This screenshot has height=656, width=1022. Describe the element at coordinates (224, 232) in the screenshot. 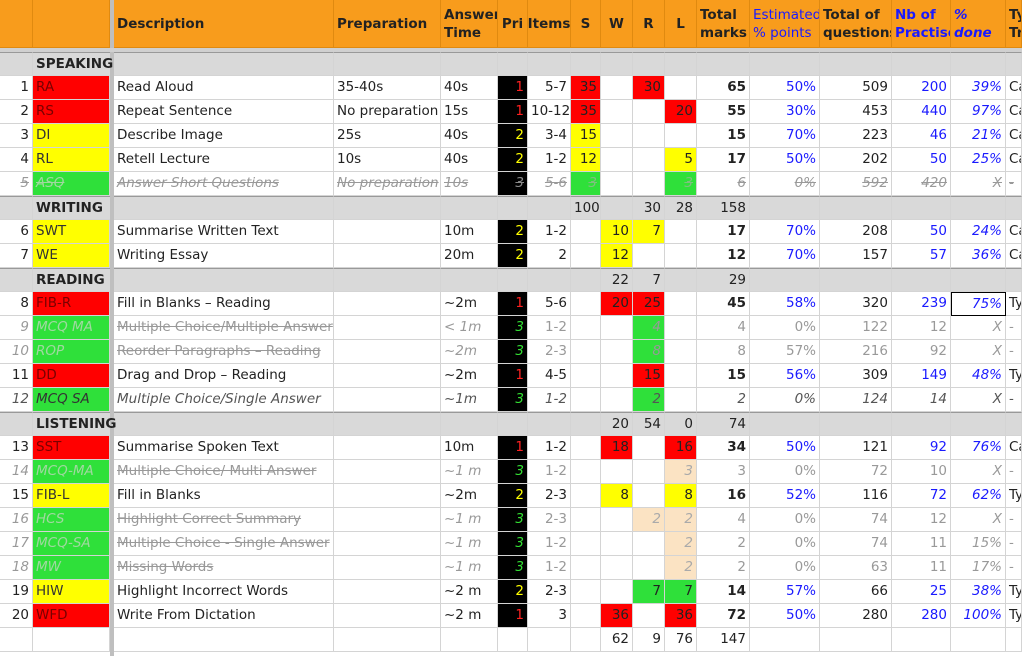

I see `description-cell: Summarise Written Text` at that location.